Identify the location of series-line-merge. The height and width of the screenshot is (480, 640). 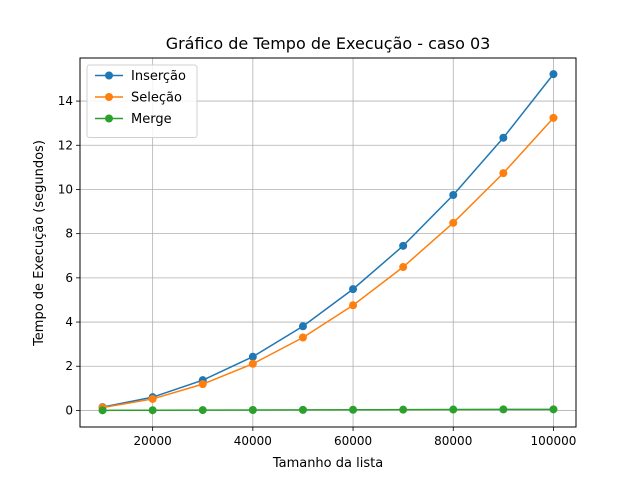
(328, 410).